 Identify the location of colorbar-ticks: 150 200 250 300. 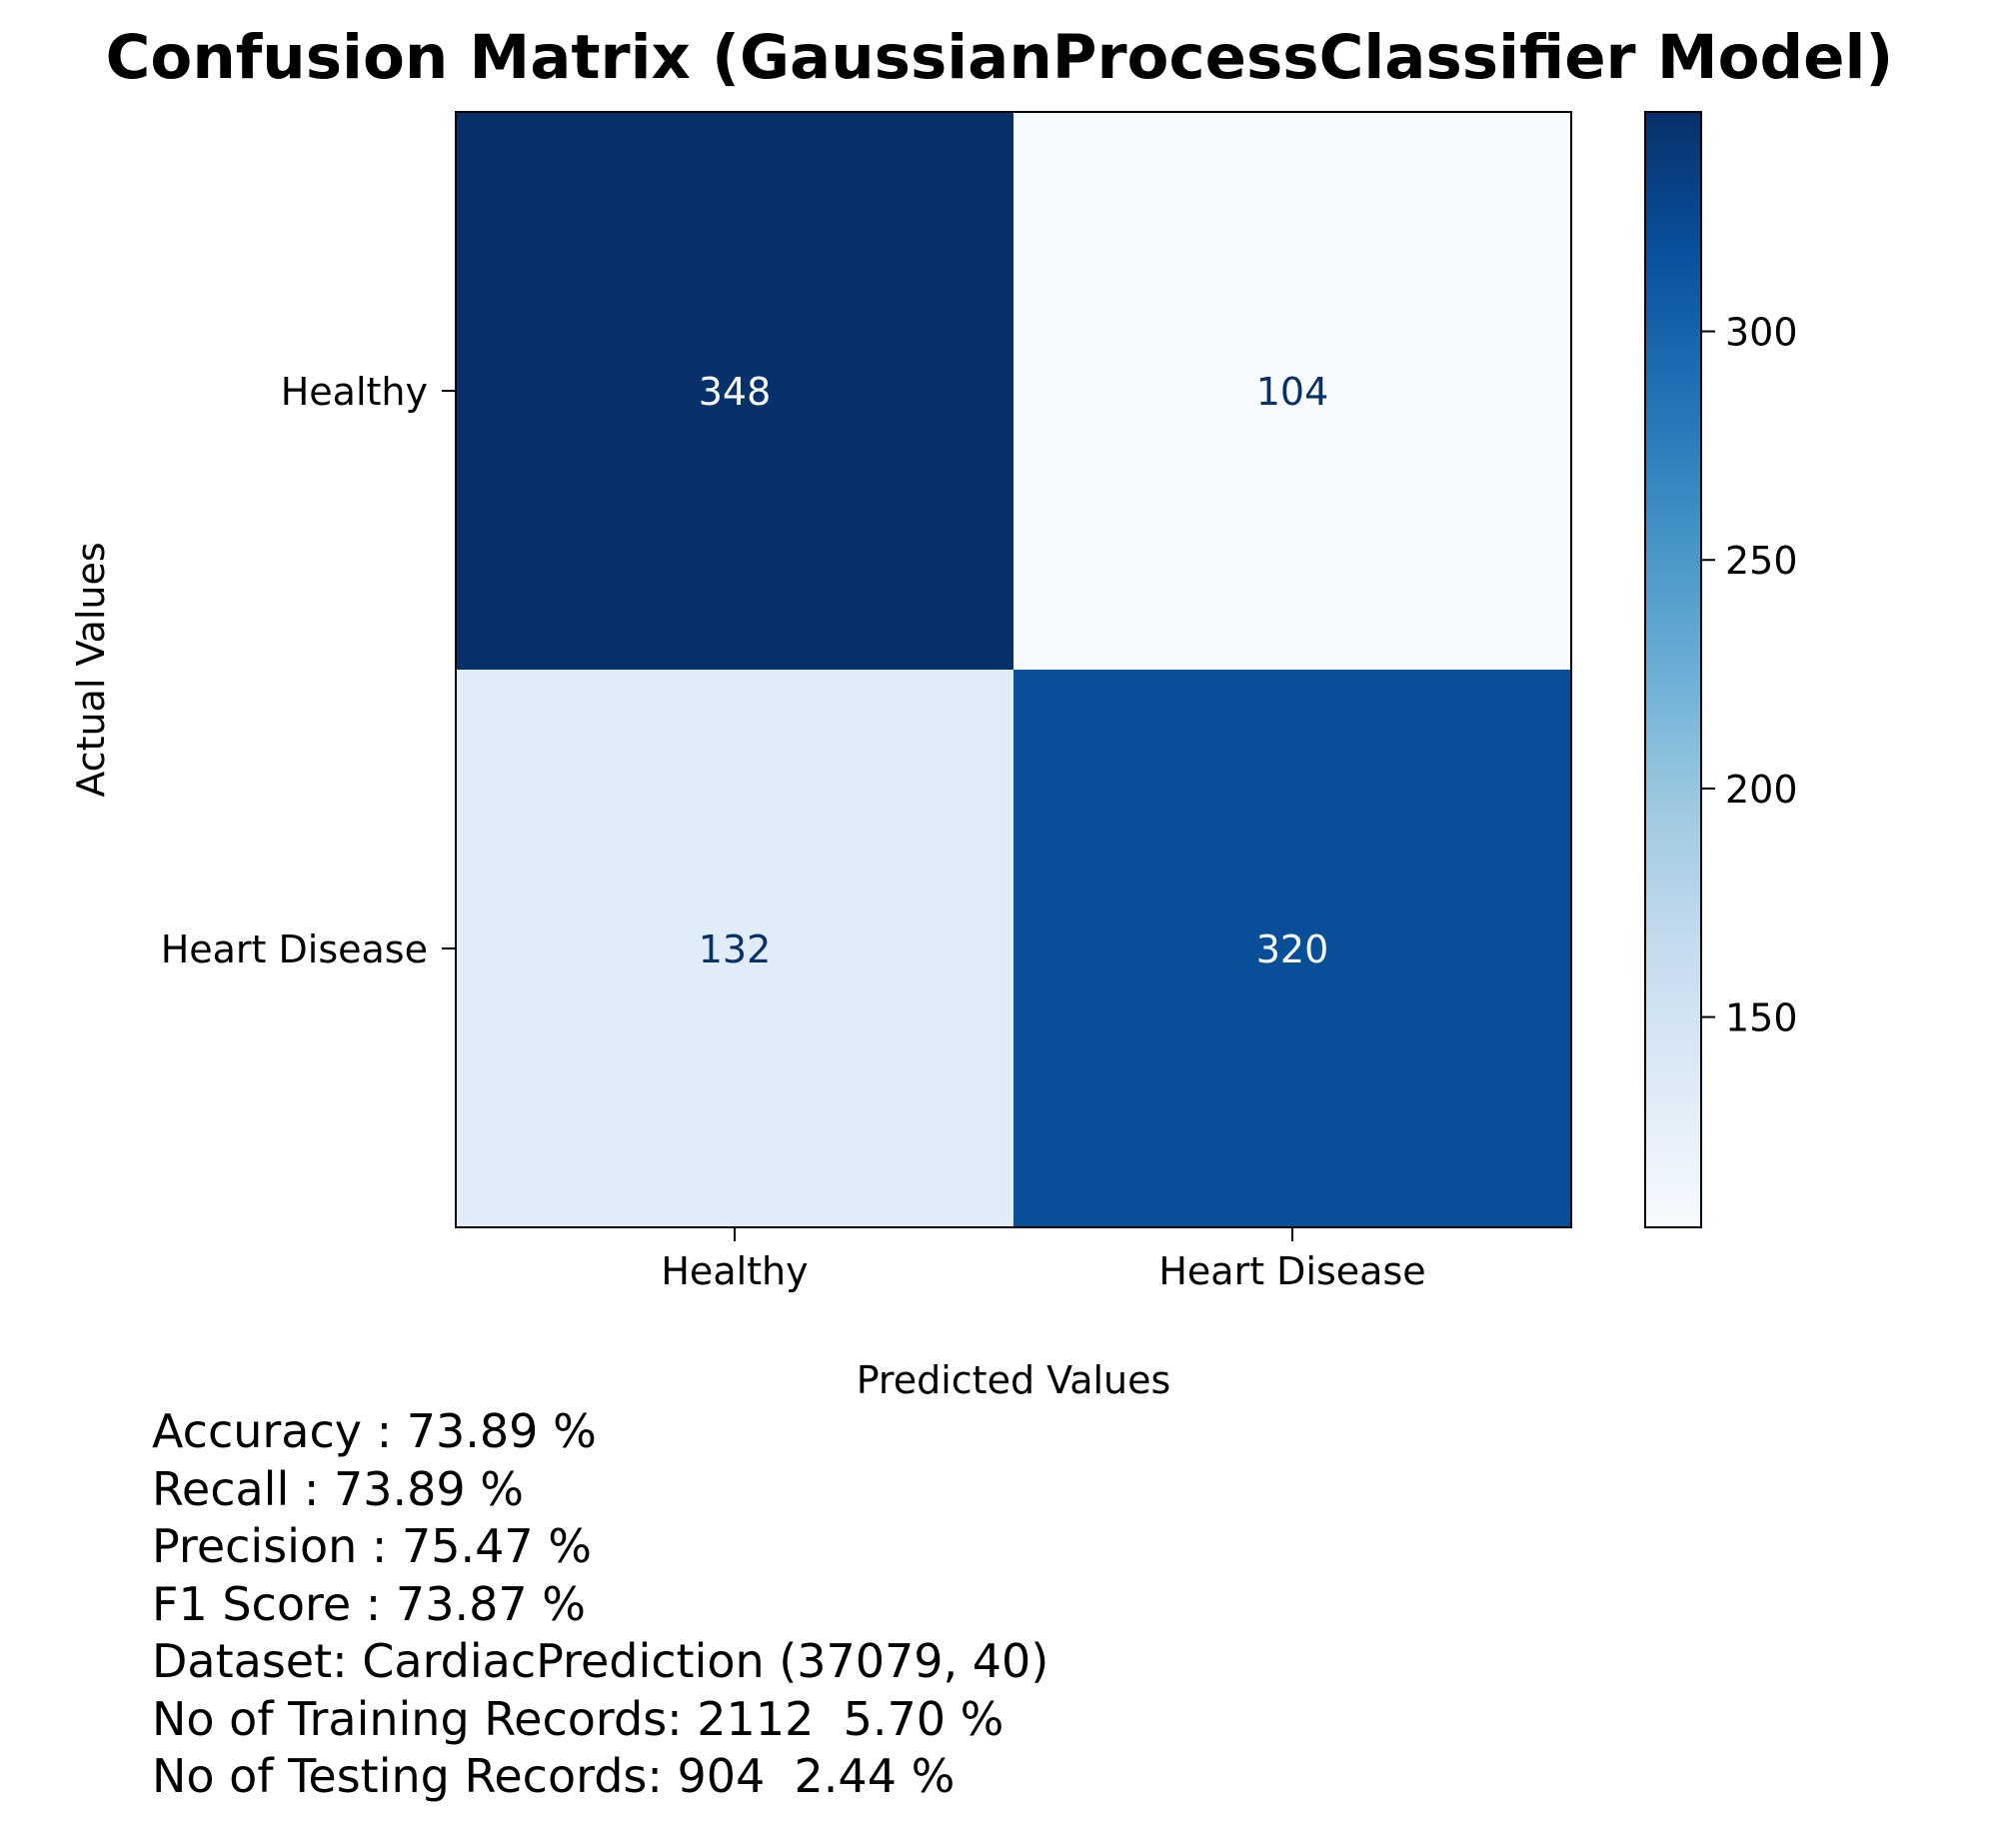
(1749, 675).